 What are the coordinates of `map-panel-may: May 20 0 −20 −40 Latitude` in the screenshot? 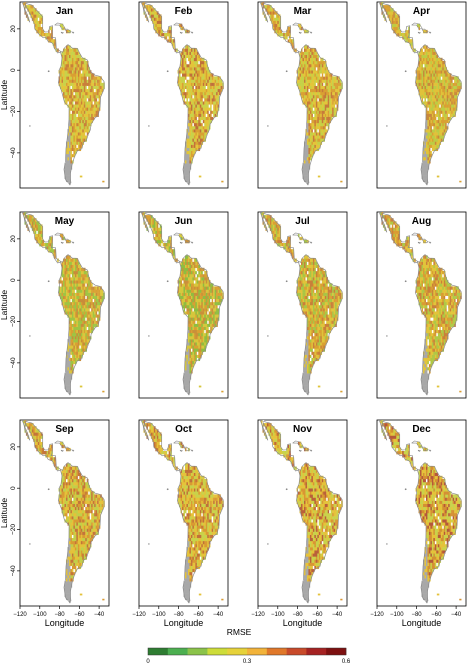 It's located at (55, 305).